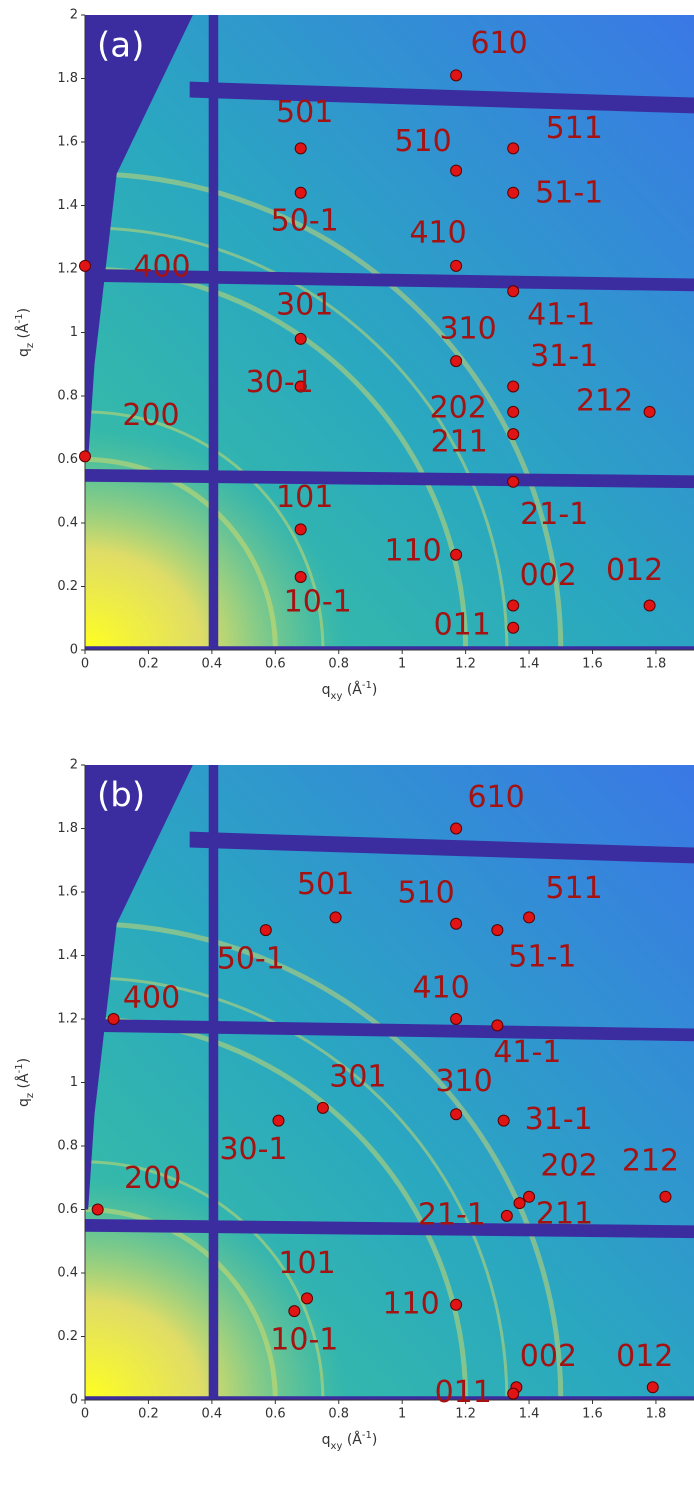  Describe the element at coordinates (338, 1414) in the screenshot. I see `x-tick-label: 0.8` at that location.